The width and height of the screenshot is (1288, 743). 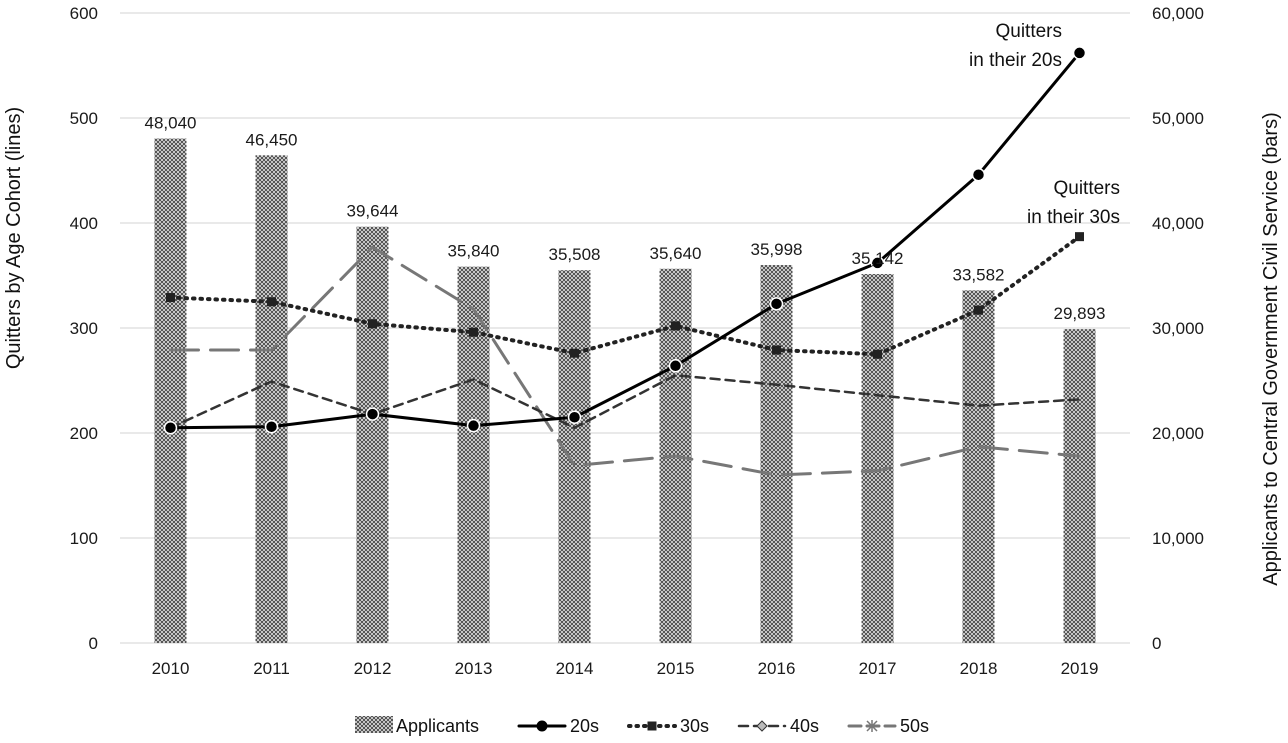 I want to click on x-tick-label: 2012, so click(x=373, y=668).